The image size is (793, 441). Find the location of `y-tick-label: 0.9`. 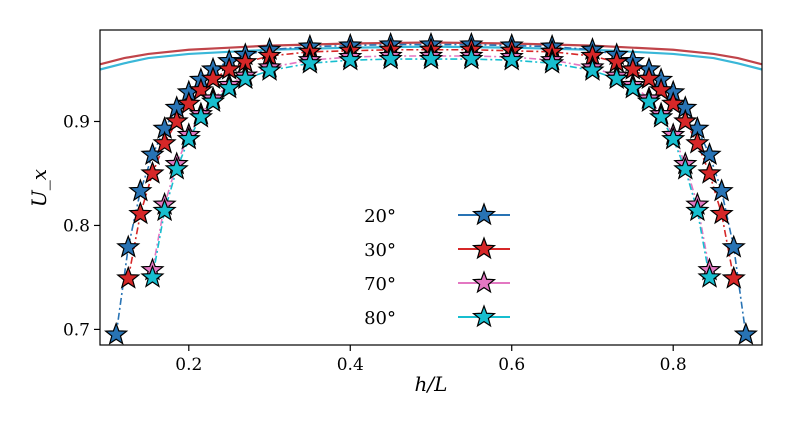

y-tick-label: 0.9 is located at coordinates (76, 122).